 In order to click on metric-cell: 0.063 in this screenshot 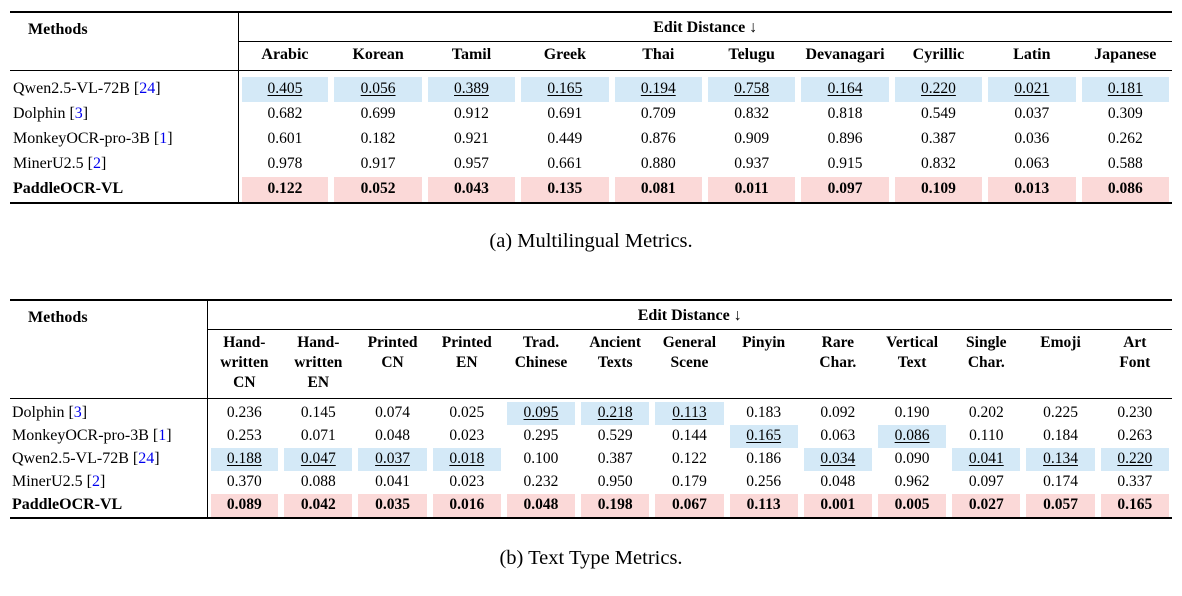, I will do `click(838, 436)`.